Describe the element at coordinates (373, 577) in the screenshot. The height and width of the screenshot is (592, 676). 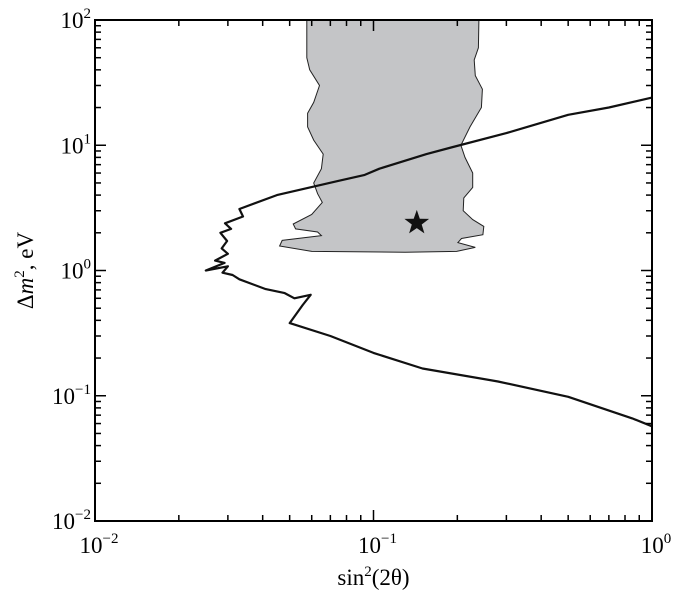
I see `x-axis-label: sin2(2θ)` at that location.